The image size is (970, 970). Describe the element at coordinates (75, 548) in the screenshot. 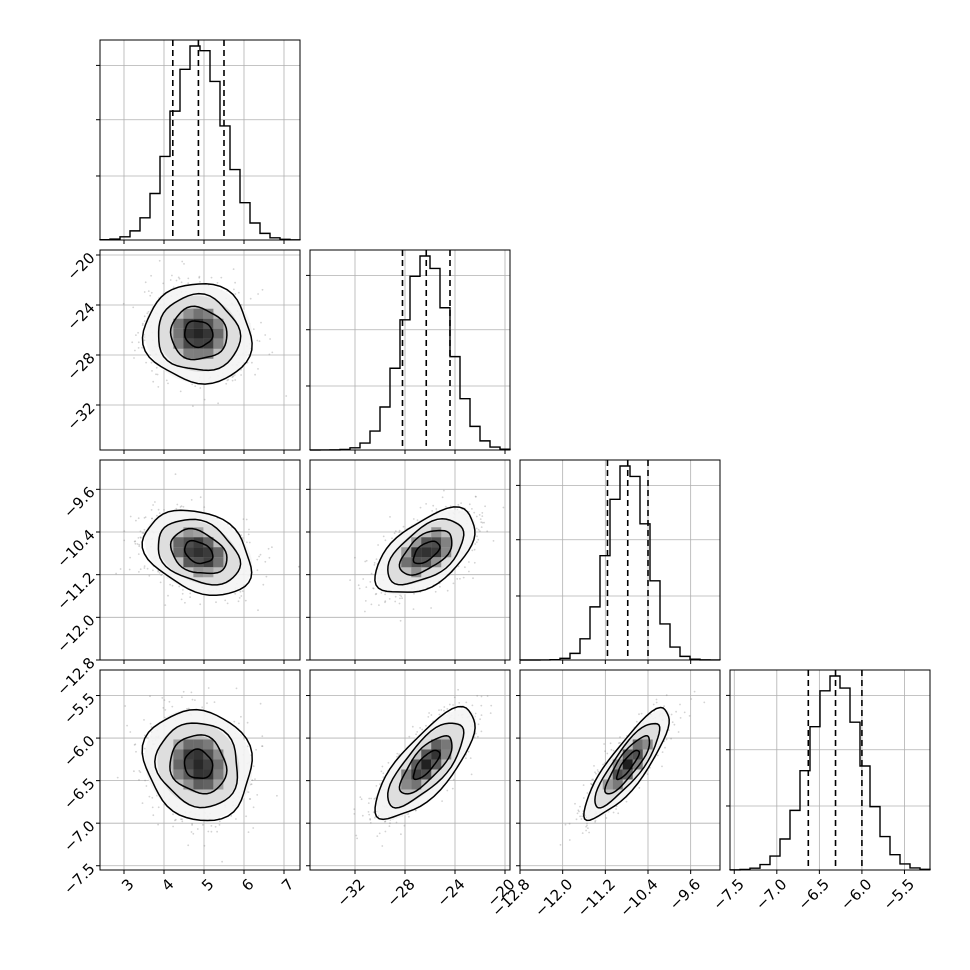

I see `y-tick-label: −10.4` at that location.